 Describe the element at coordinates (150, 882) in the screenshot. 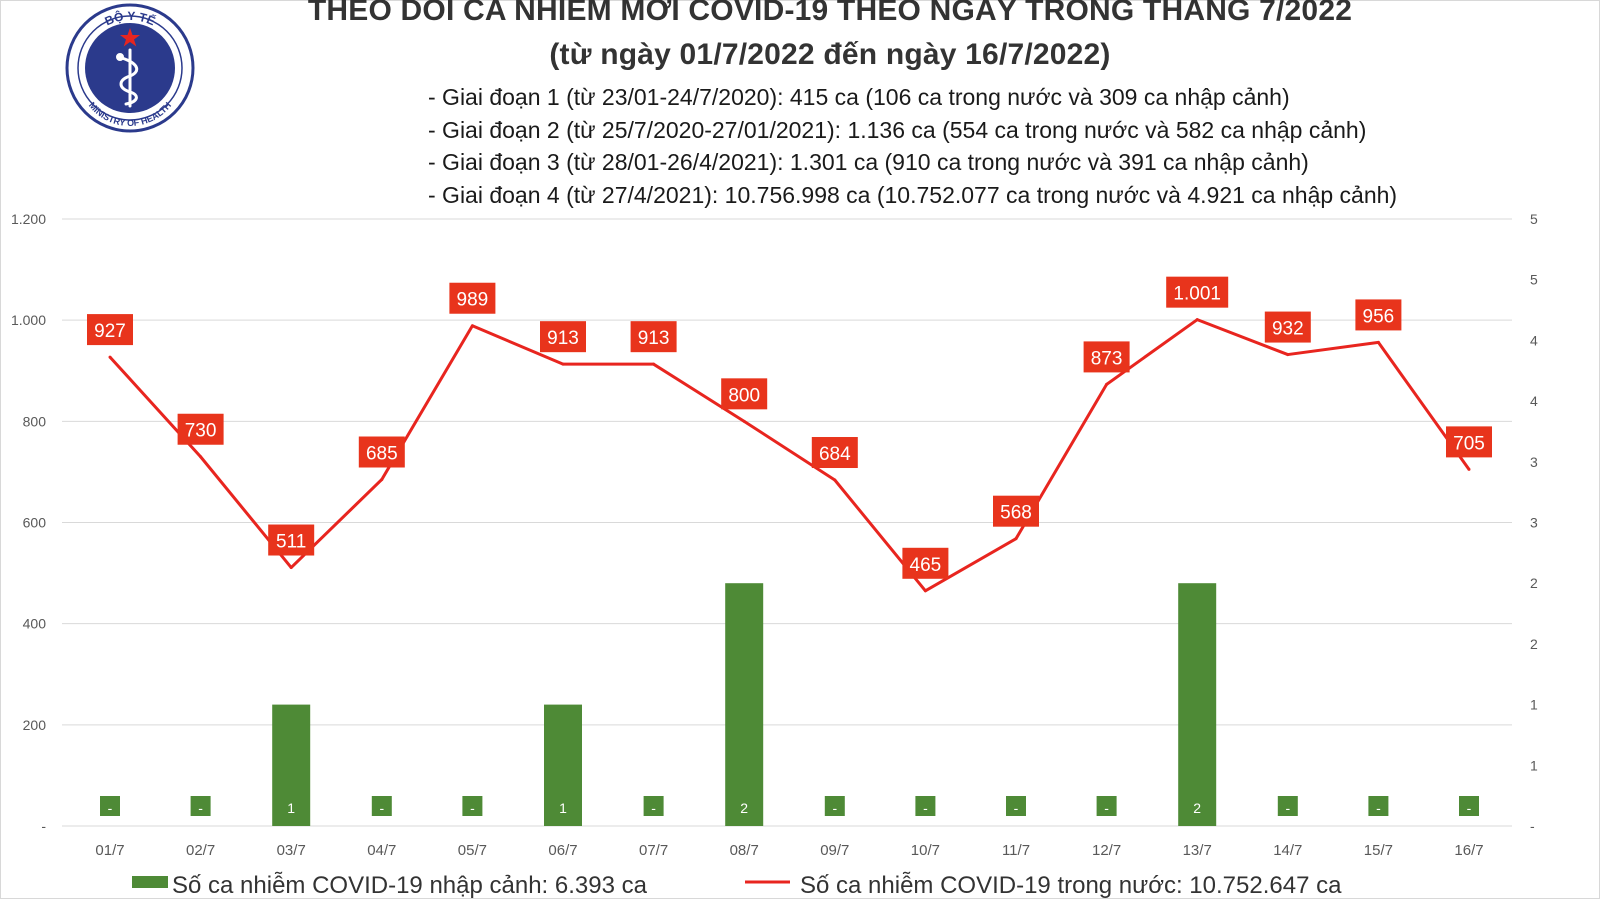

I see `legend-swatch-imported` at that location.